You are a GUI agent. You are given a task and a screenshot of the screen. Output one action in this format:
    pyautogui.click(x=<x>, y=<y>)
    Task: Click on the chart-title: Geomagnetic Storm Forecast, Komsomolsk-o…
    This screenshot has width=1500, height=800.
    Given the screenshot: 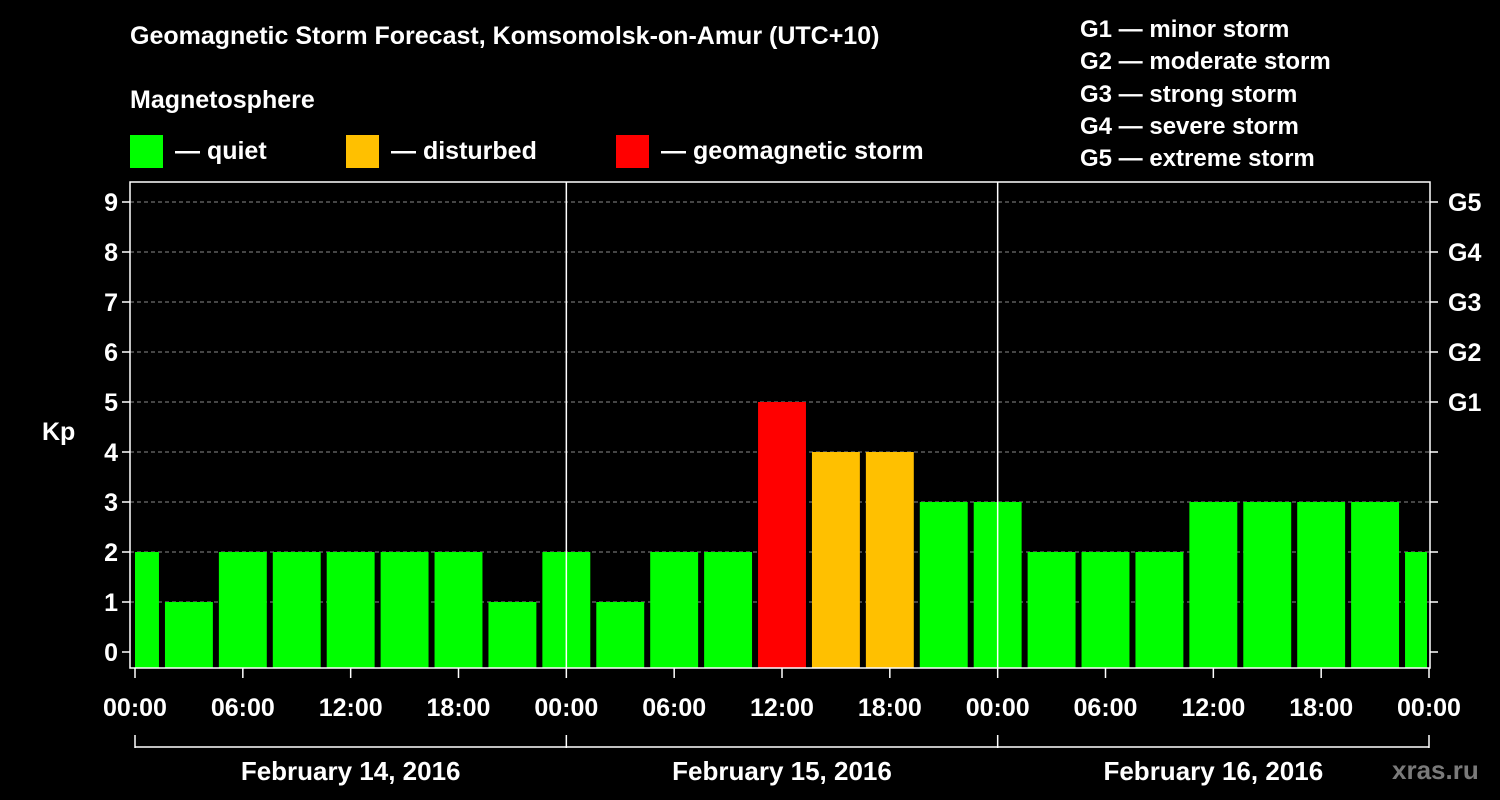 What is the action you would take?
    pyautogui.click(x=505, y=36)
    